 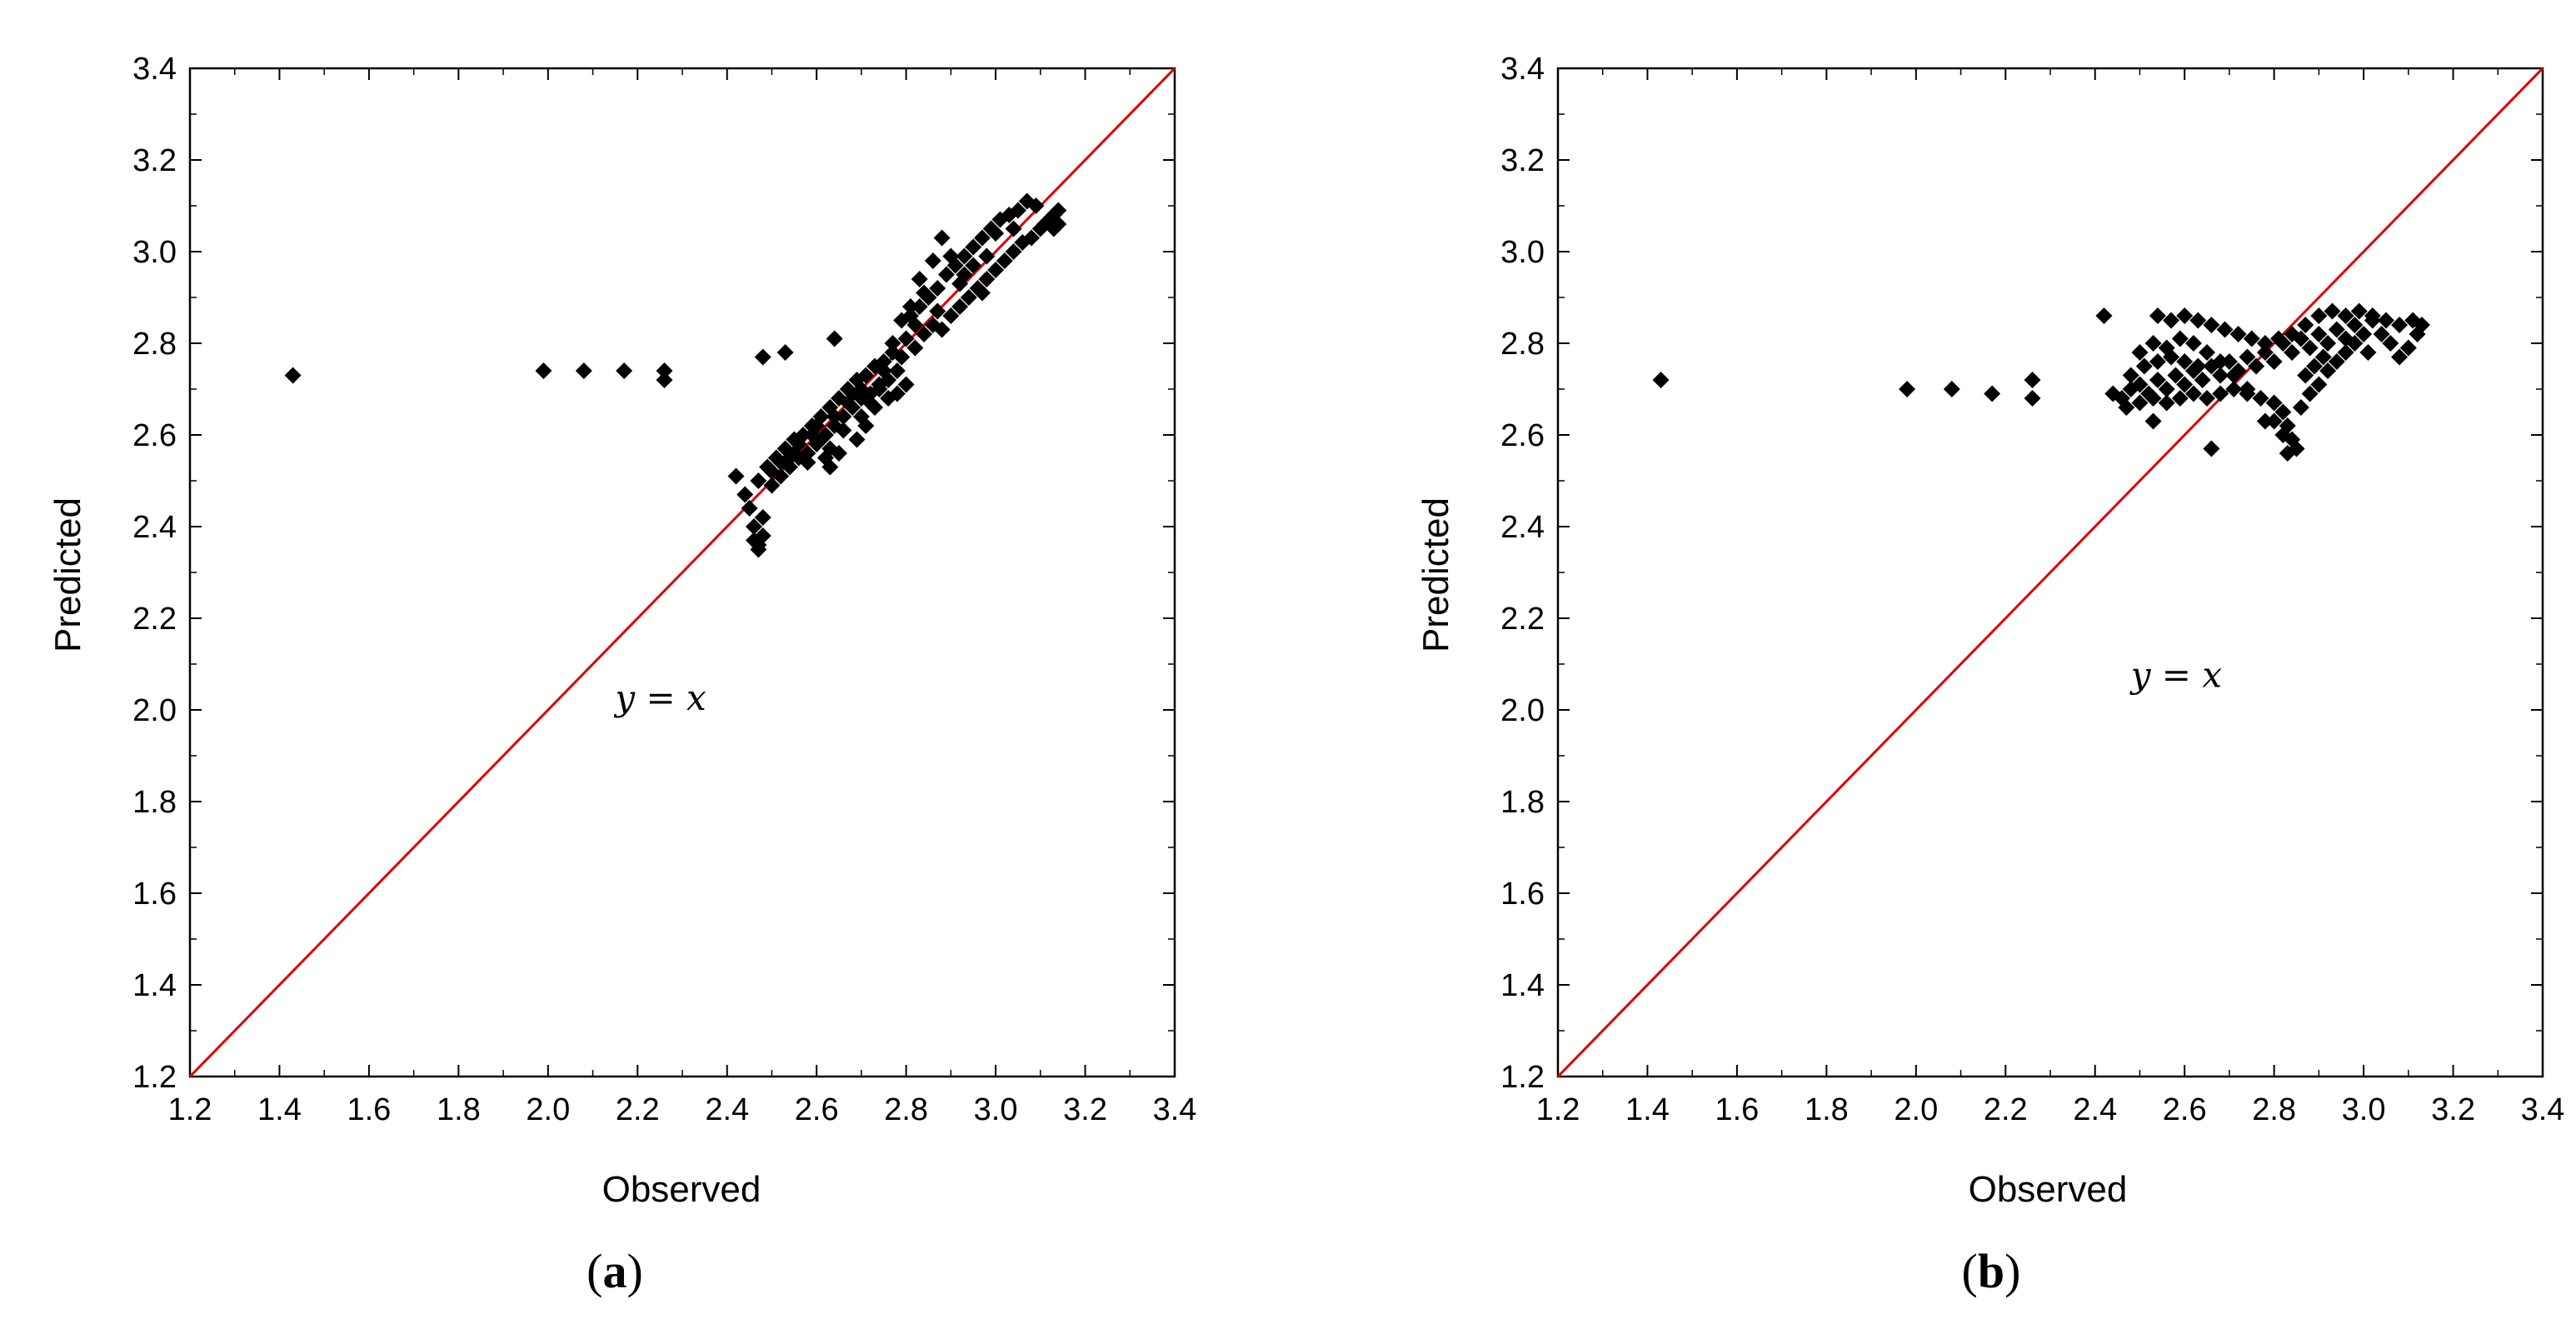 I want to click on x-tick-label-b: 1.6, so click(x=1737, y=1109).